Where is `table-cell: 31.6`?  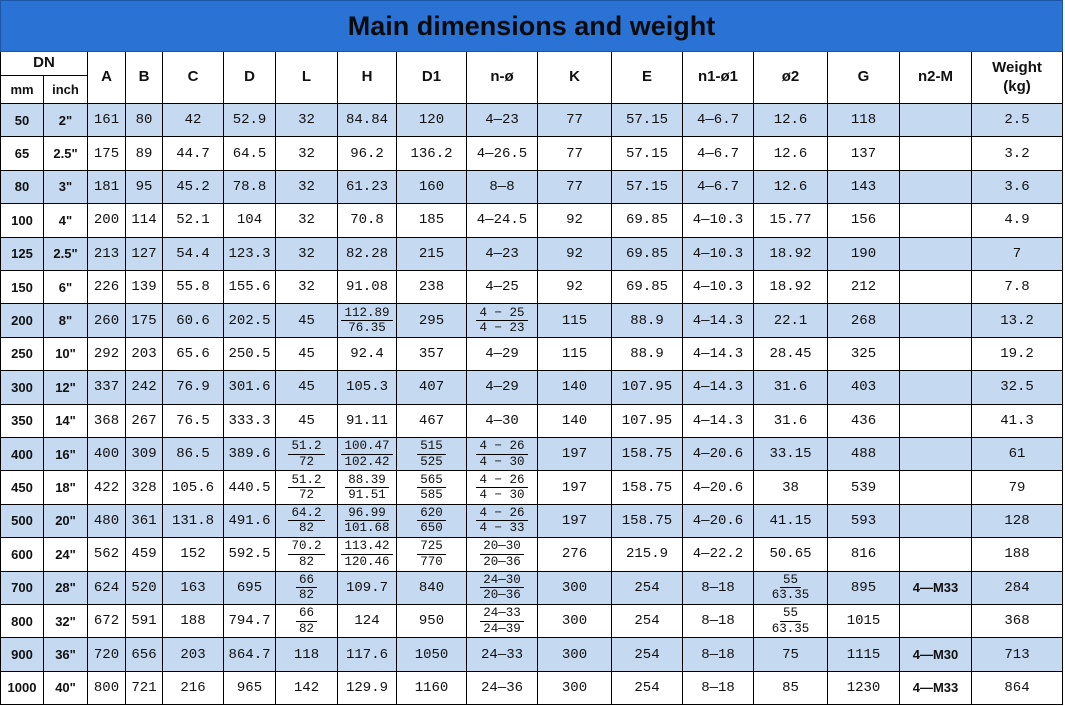 table-cell: 31.6 is located at coordinates (791, 388).